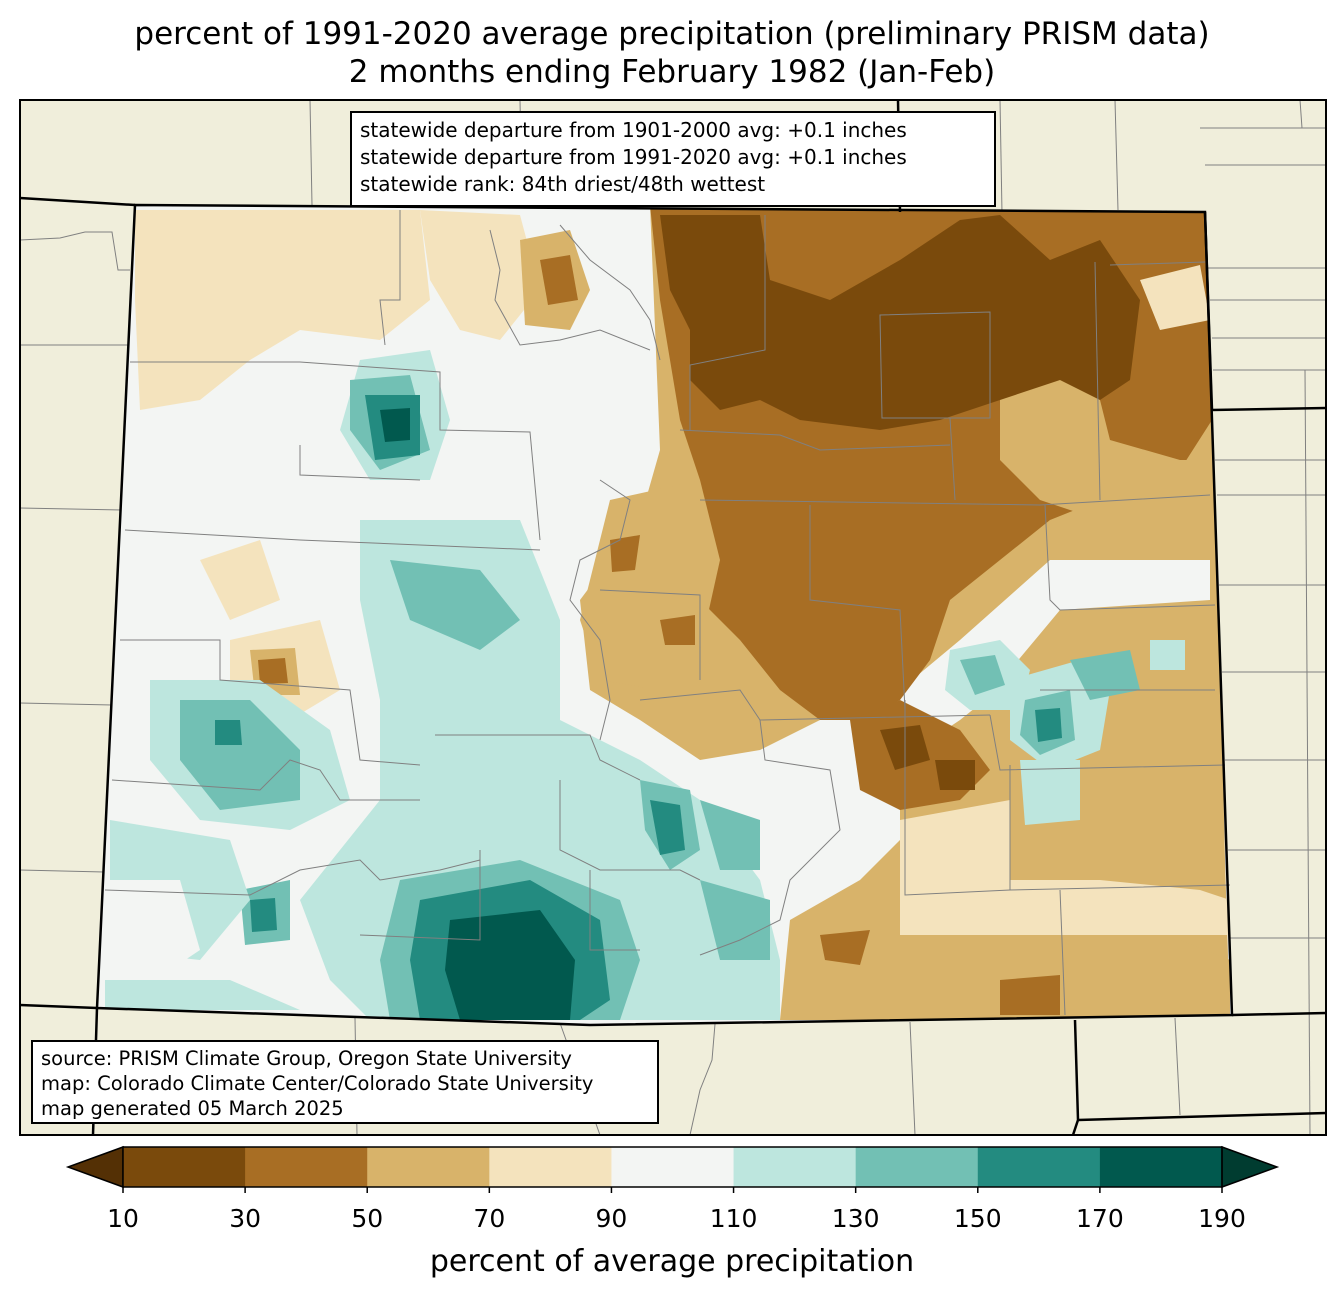  What do you see at coordinates (733, 1218) in the screenshot?
I see `colorbar-tick-label: 110` at bounding box center [733, 1218].